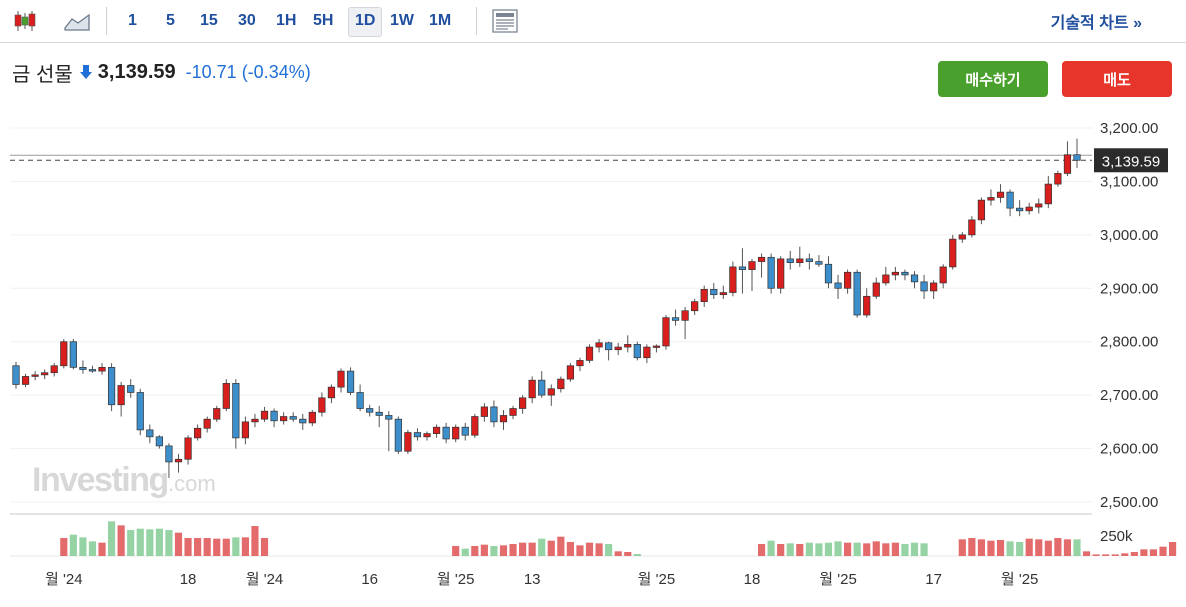 The width and height of the screenshot is (1186, 607). What do you see at coordinates (64, 579) in the screenshot?
I see `time-tick-label: 월 '24` at bounding box center [64, 579].